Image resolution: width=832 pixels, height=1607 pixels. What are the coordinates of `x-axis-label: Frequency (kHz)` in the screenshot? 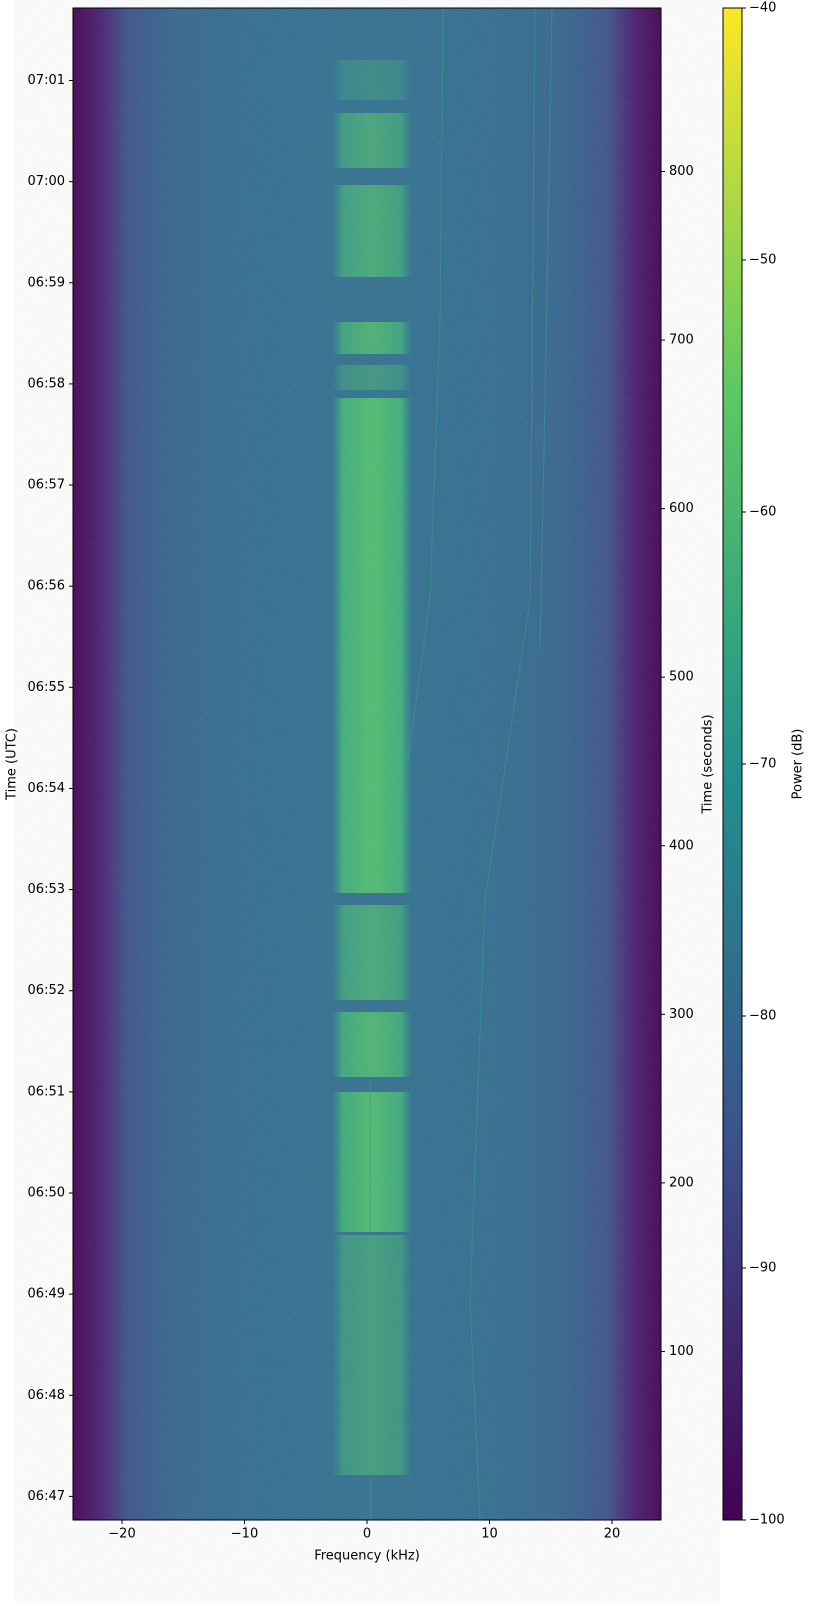 It's located at (367, 1556).